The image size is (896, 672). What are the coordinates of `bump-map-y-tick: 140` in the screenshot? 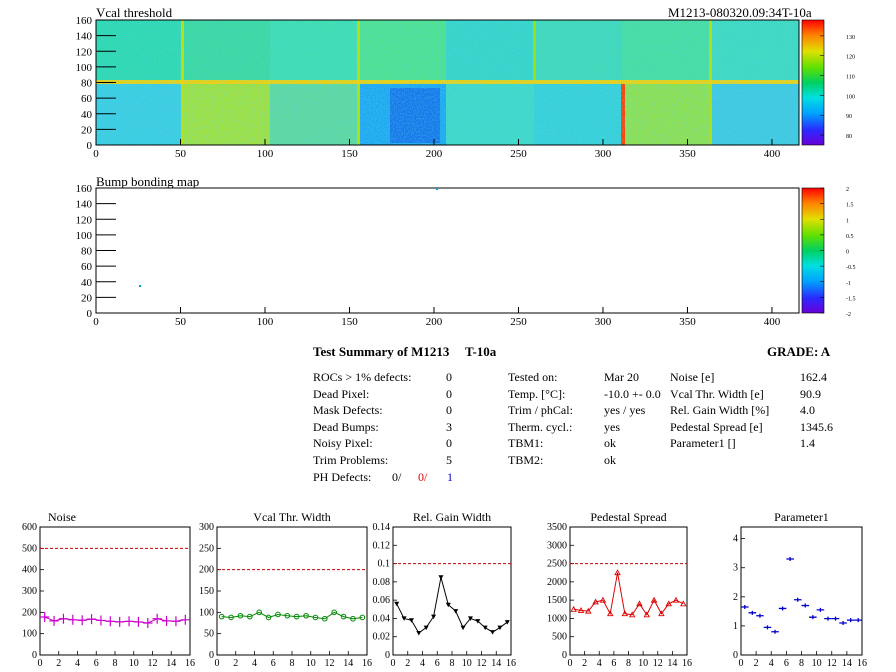 It's located at (84, 205).